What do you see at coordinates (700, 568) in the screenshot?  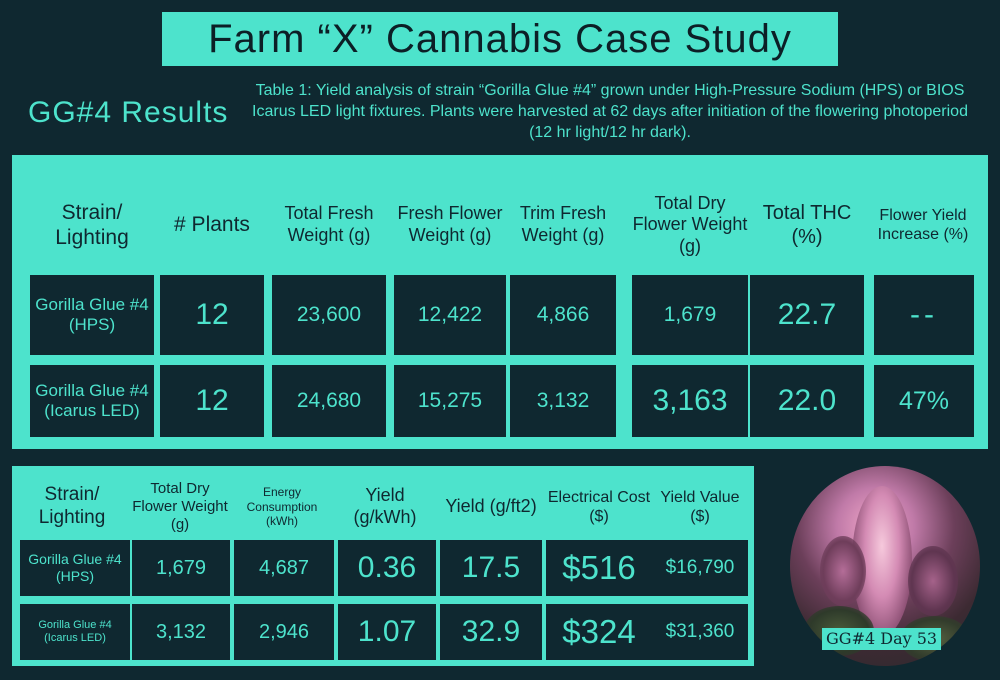 I see `table2-row1-value: $16,790` at bounding box center [700, 568].